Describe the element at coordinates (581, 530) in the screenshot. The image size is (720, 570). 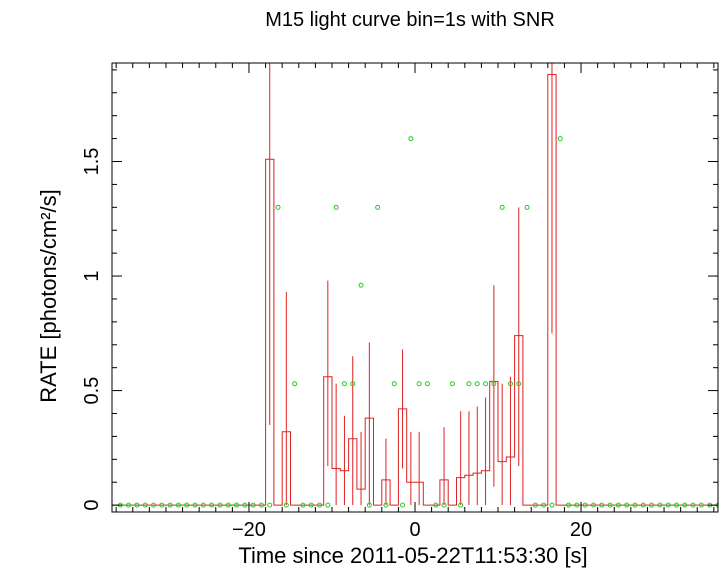
I see `x-tick-label: 20` at that location.